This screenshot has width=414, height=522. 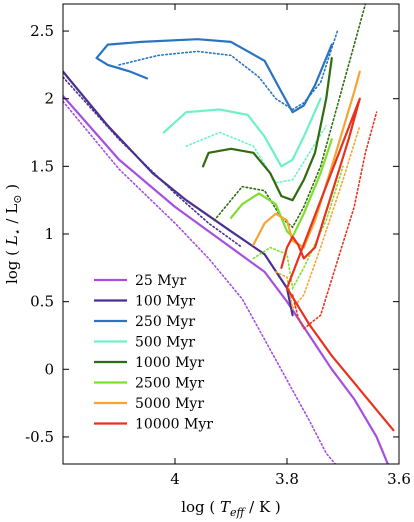 I want to click on y-tick-label: 1.5, so click(x=42, y=166).